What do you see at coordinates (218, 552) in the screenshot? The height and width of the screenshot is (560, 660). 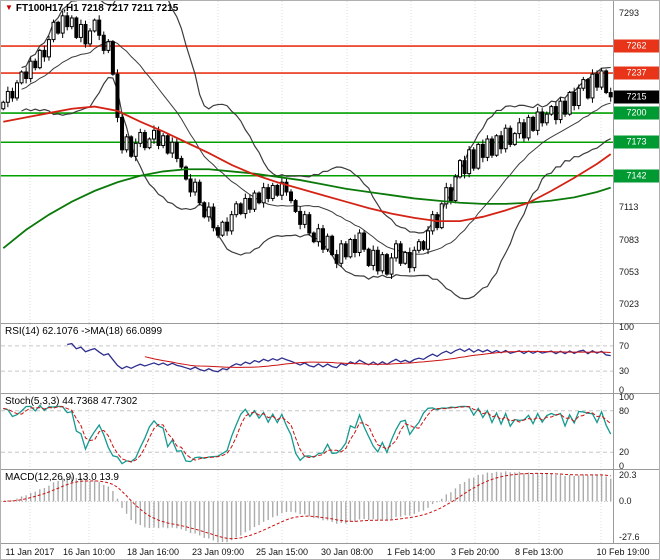 I see `time-axis-label: 23 Jan 09:00` at bounding box center [218, 552].